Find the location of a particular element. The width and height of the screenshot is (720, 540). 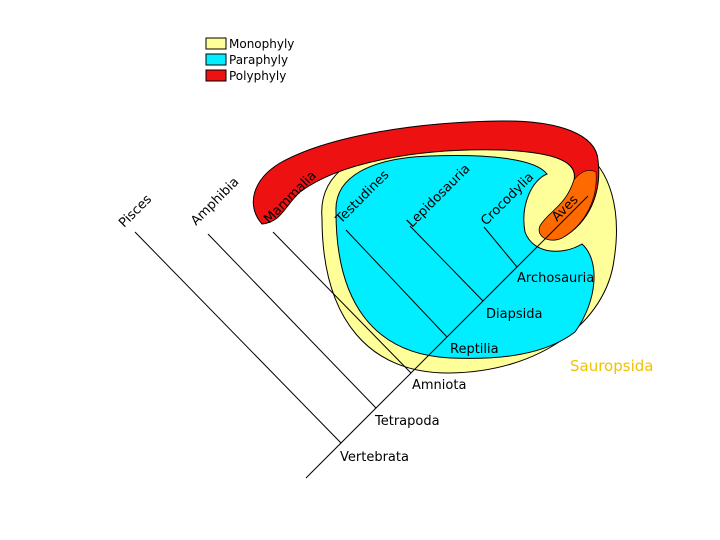

branch-pisces is located at coordinates (238, 337).